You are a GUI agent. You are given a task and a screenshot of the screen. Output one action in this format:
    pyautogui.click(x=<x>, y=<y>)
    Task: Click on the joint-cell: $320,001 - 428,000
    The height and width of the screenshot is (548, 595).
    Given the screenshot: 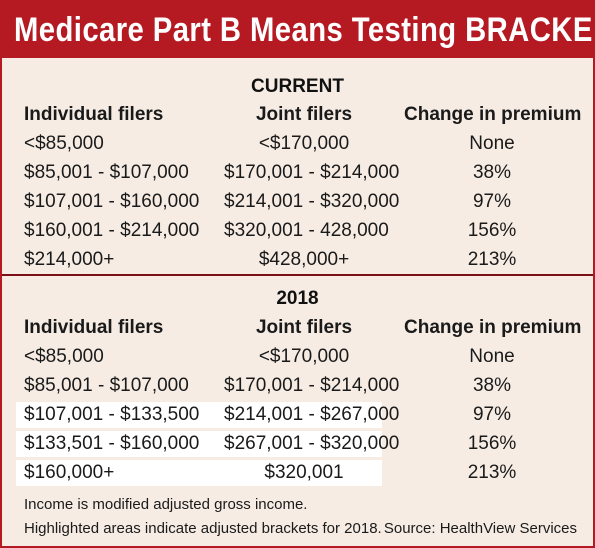 What is the action you would take?
    pyautogui.click(x=306, y=230)
    